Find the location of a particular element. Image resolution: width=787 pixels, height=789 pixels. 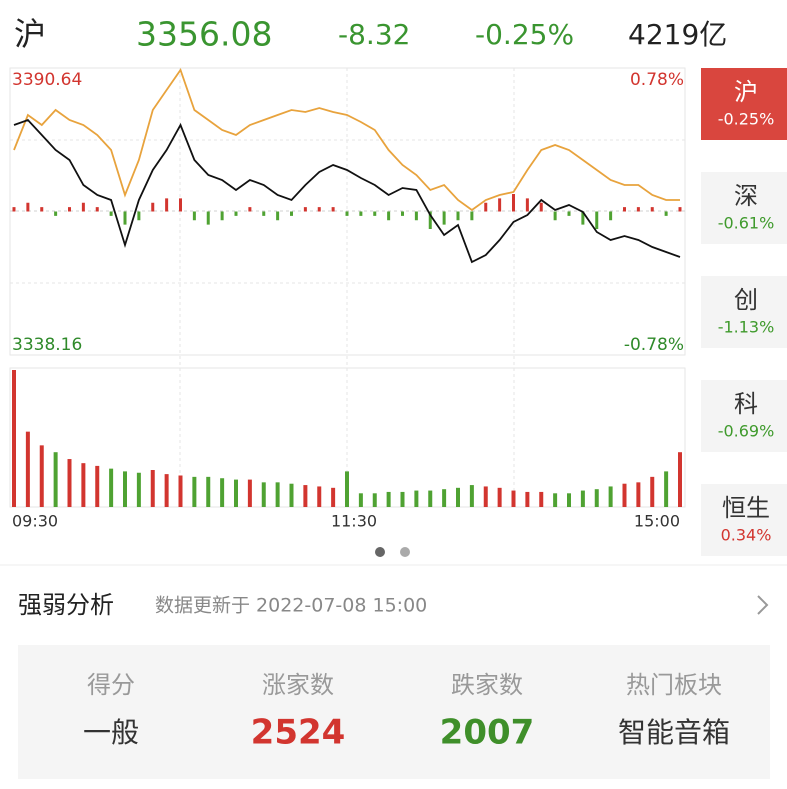

y2-tick-label: -0.78% is located at coordinates (654, 345).